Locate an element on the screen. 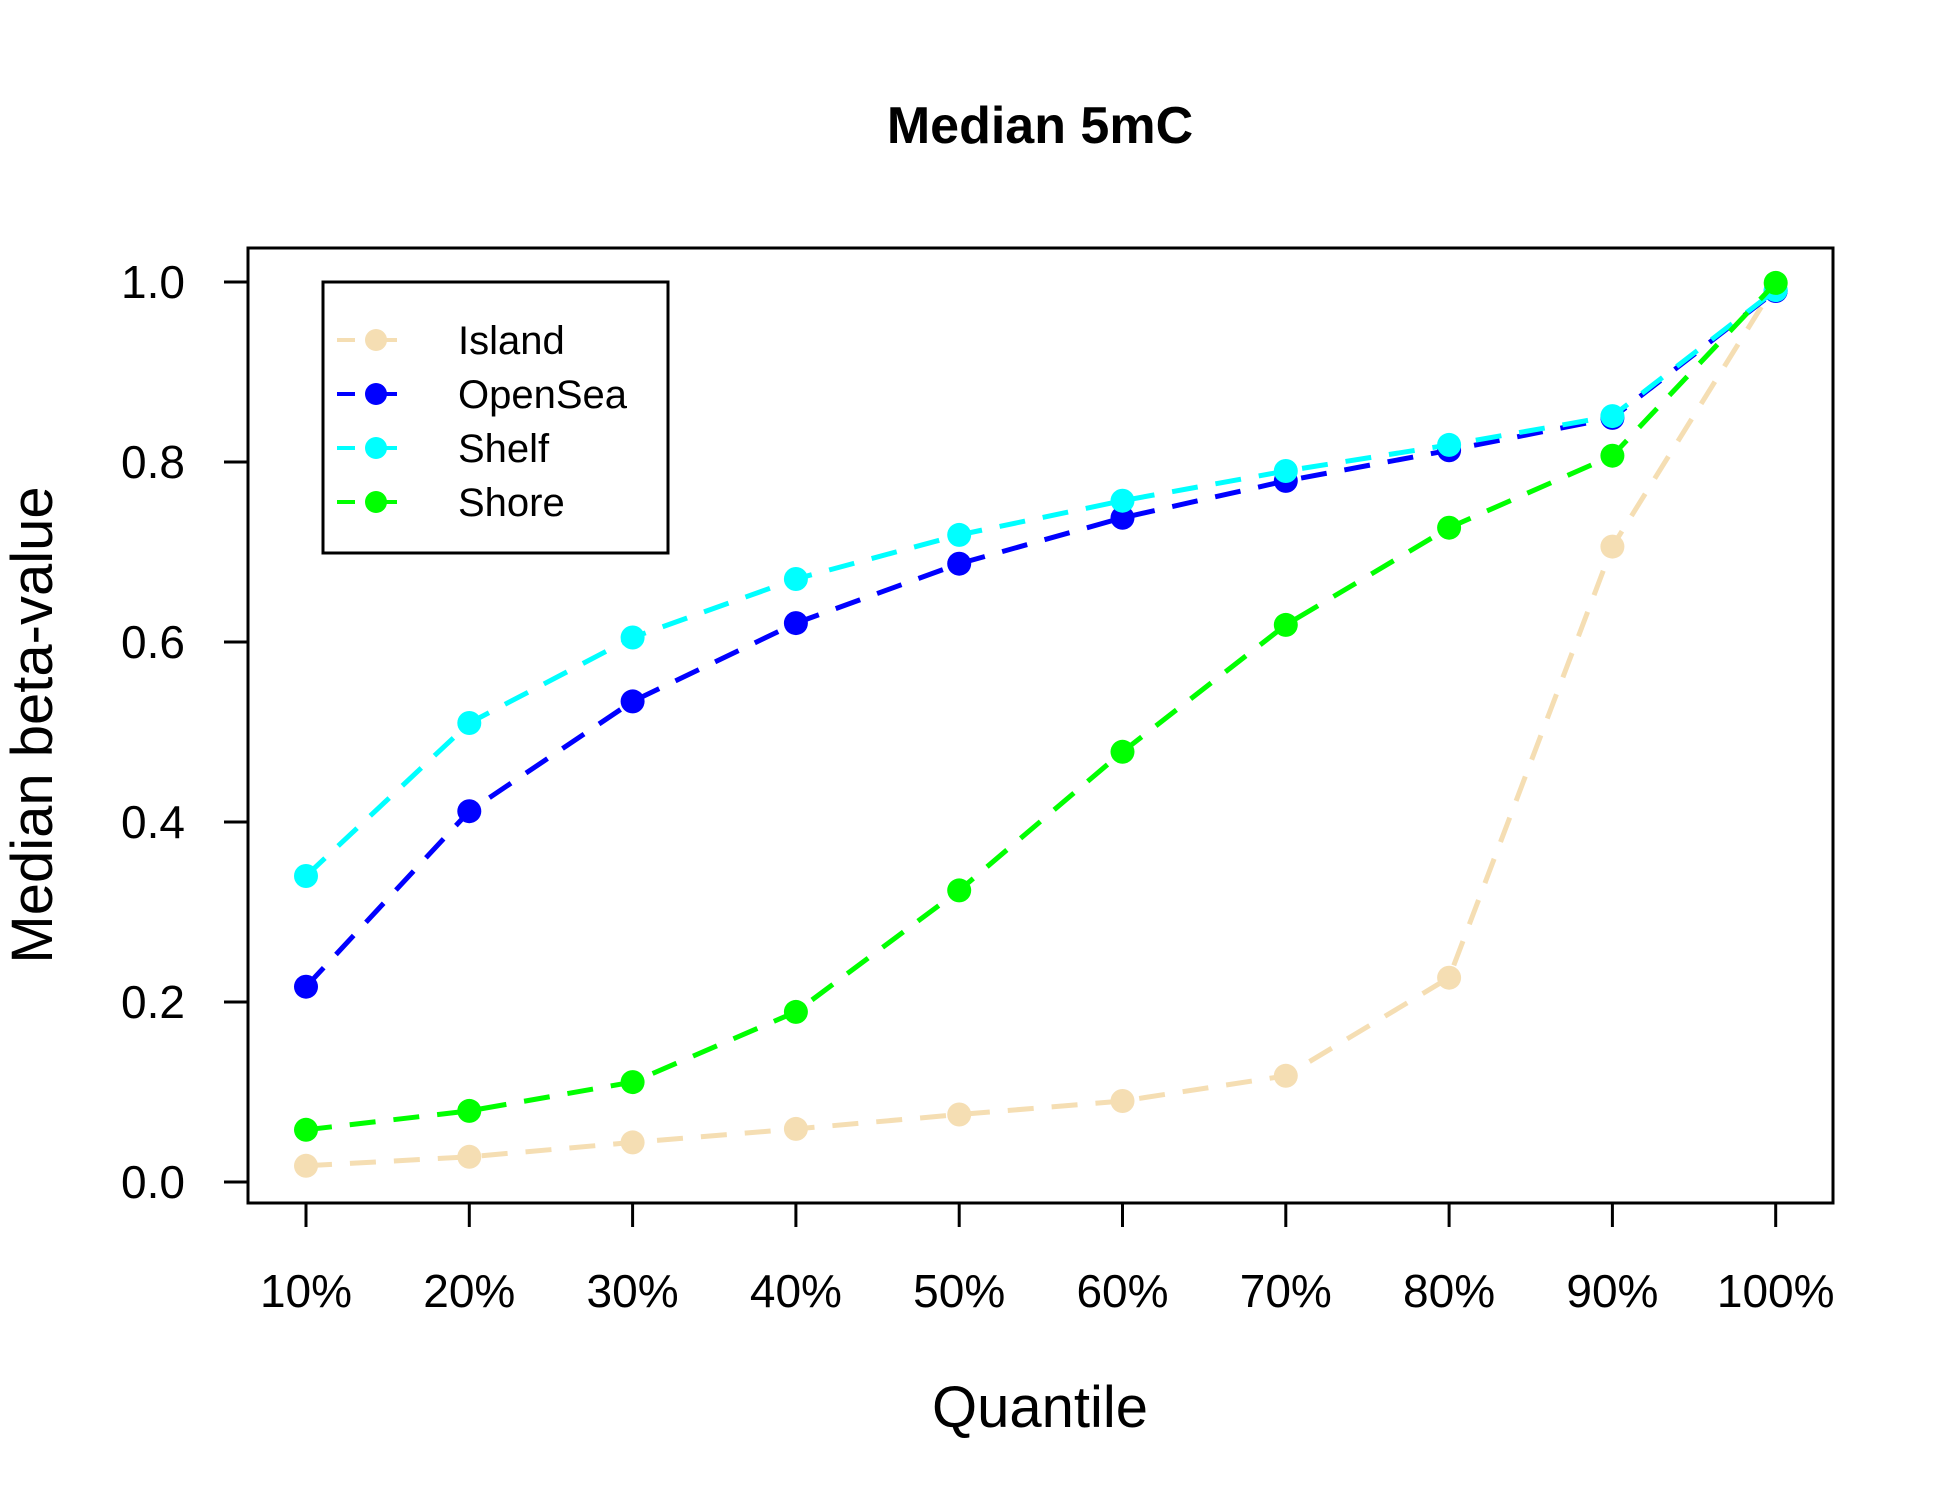 The width and height of the screenshot is (1950, 1500). chart-title: Median 5mC is located at coordinates (1040, 126).